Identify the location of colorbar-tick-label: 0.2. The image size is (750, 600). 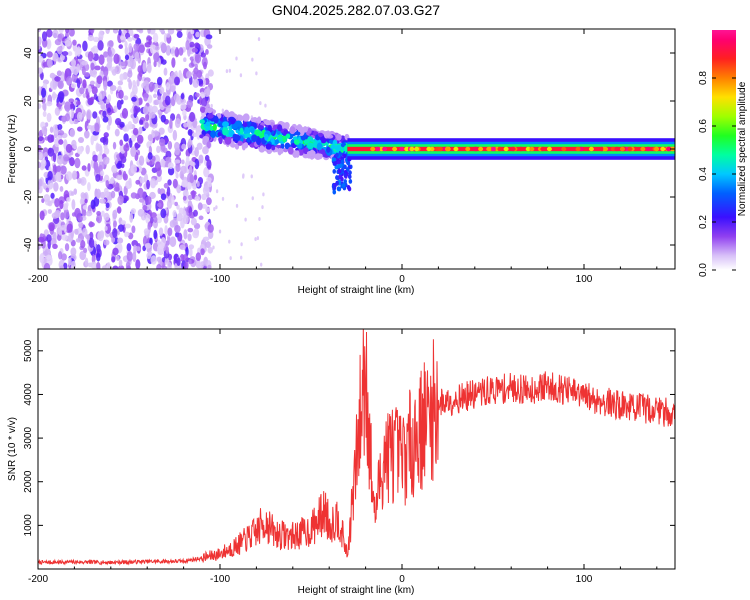
(703, 222).